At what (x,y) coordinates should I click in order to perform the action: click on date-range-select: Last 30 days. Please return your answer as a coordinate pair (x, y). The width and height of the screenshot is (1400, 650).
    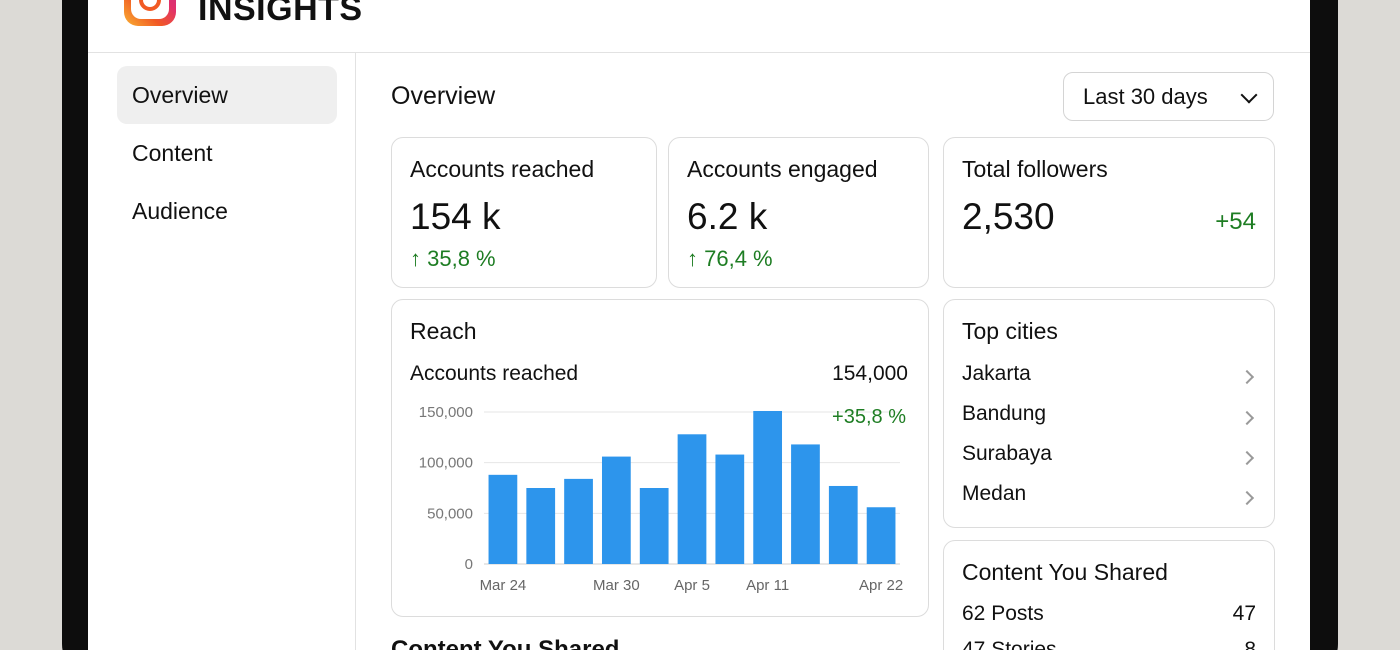
    Looking at the image, I should click on (1168, 96).